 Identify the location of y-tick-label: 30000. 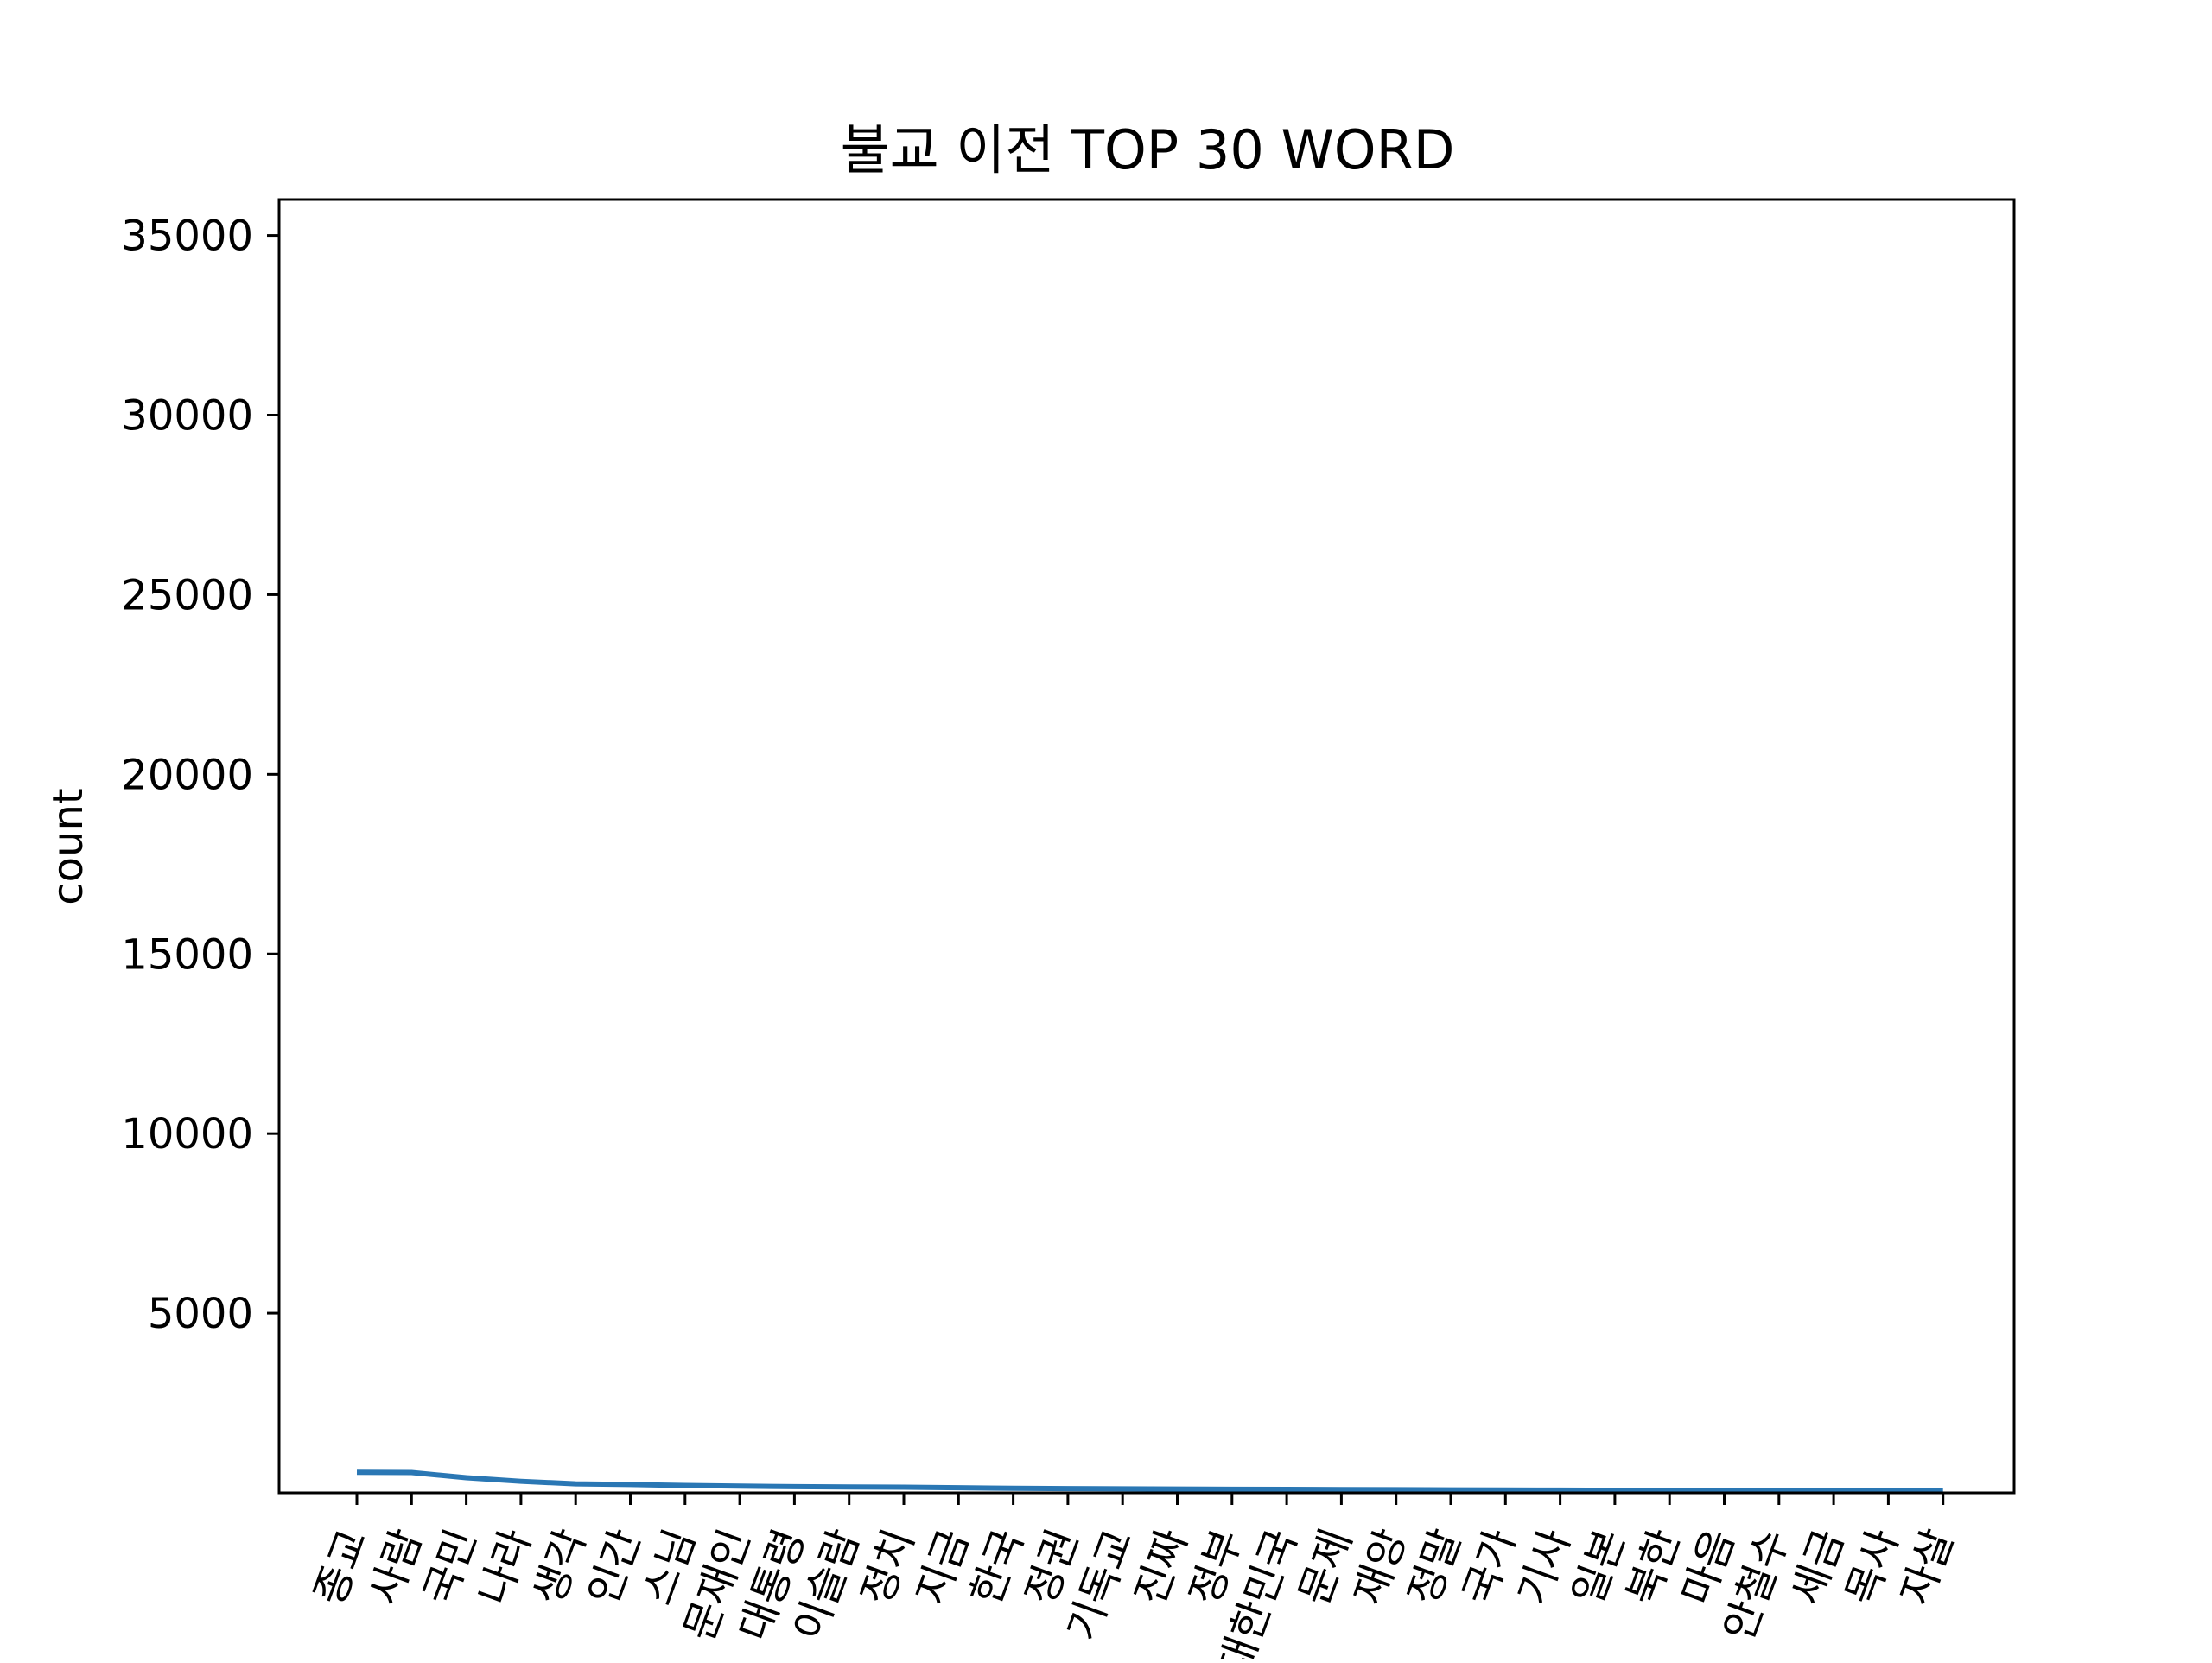
(187, 417).